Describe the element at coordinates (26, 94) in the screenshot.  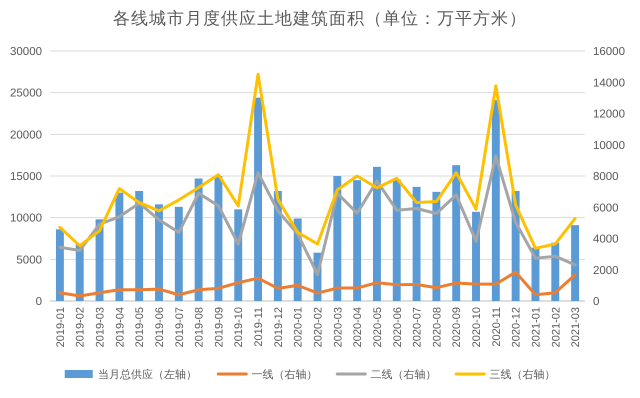
I see `y-tick-label: 25000` at that location.